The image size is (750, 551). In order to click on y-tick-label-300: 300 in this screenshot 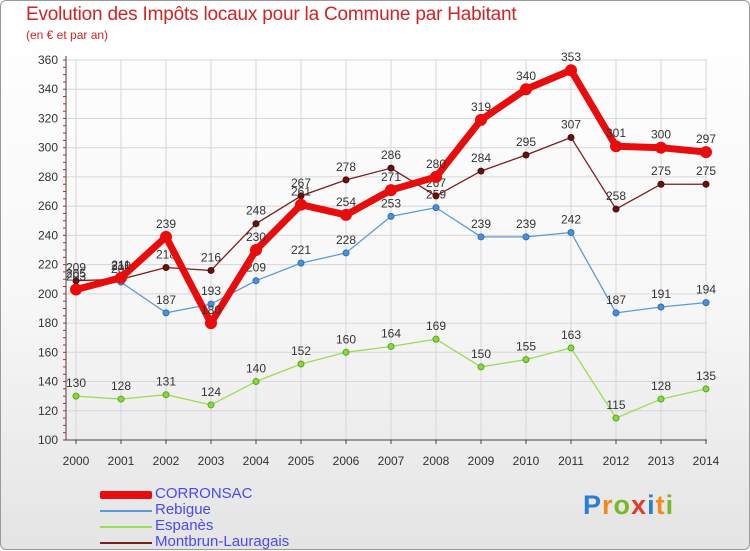, I will do `click(48, 148)`.